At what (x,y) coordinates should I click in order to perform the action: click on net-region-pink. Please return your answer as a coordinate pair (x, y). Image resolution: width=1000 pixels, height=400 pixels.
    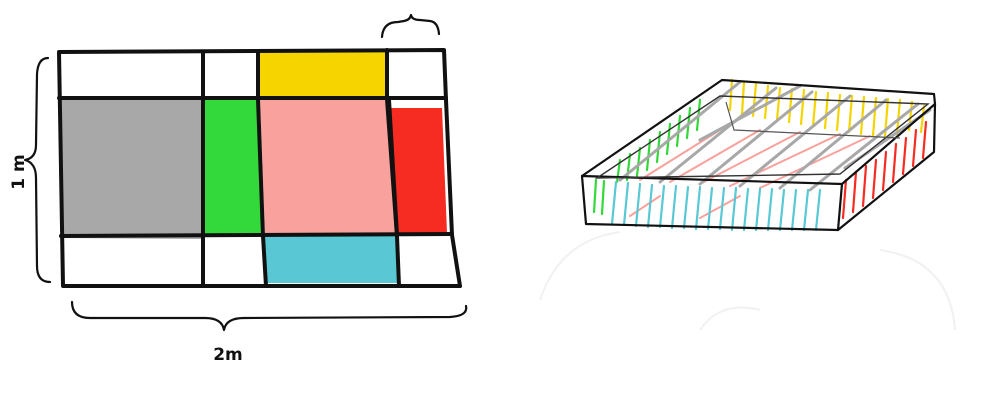
    Looking at the image, I should click on (329, 167).